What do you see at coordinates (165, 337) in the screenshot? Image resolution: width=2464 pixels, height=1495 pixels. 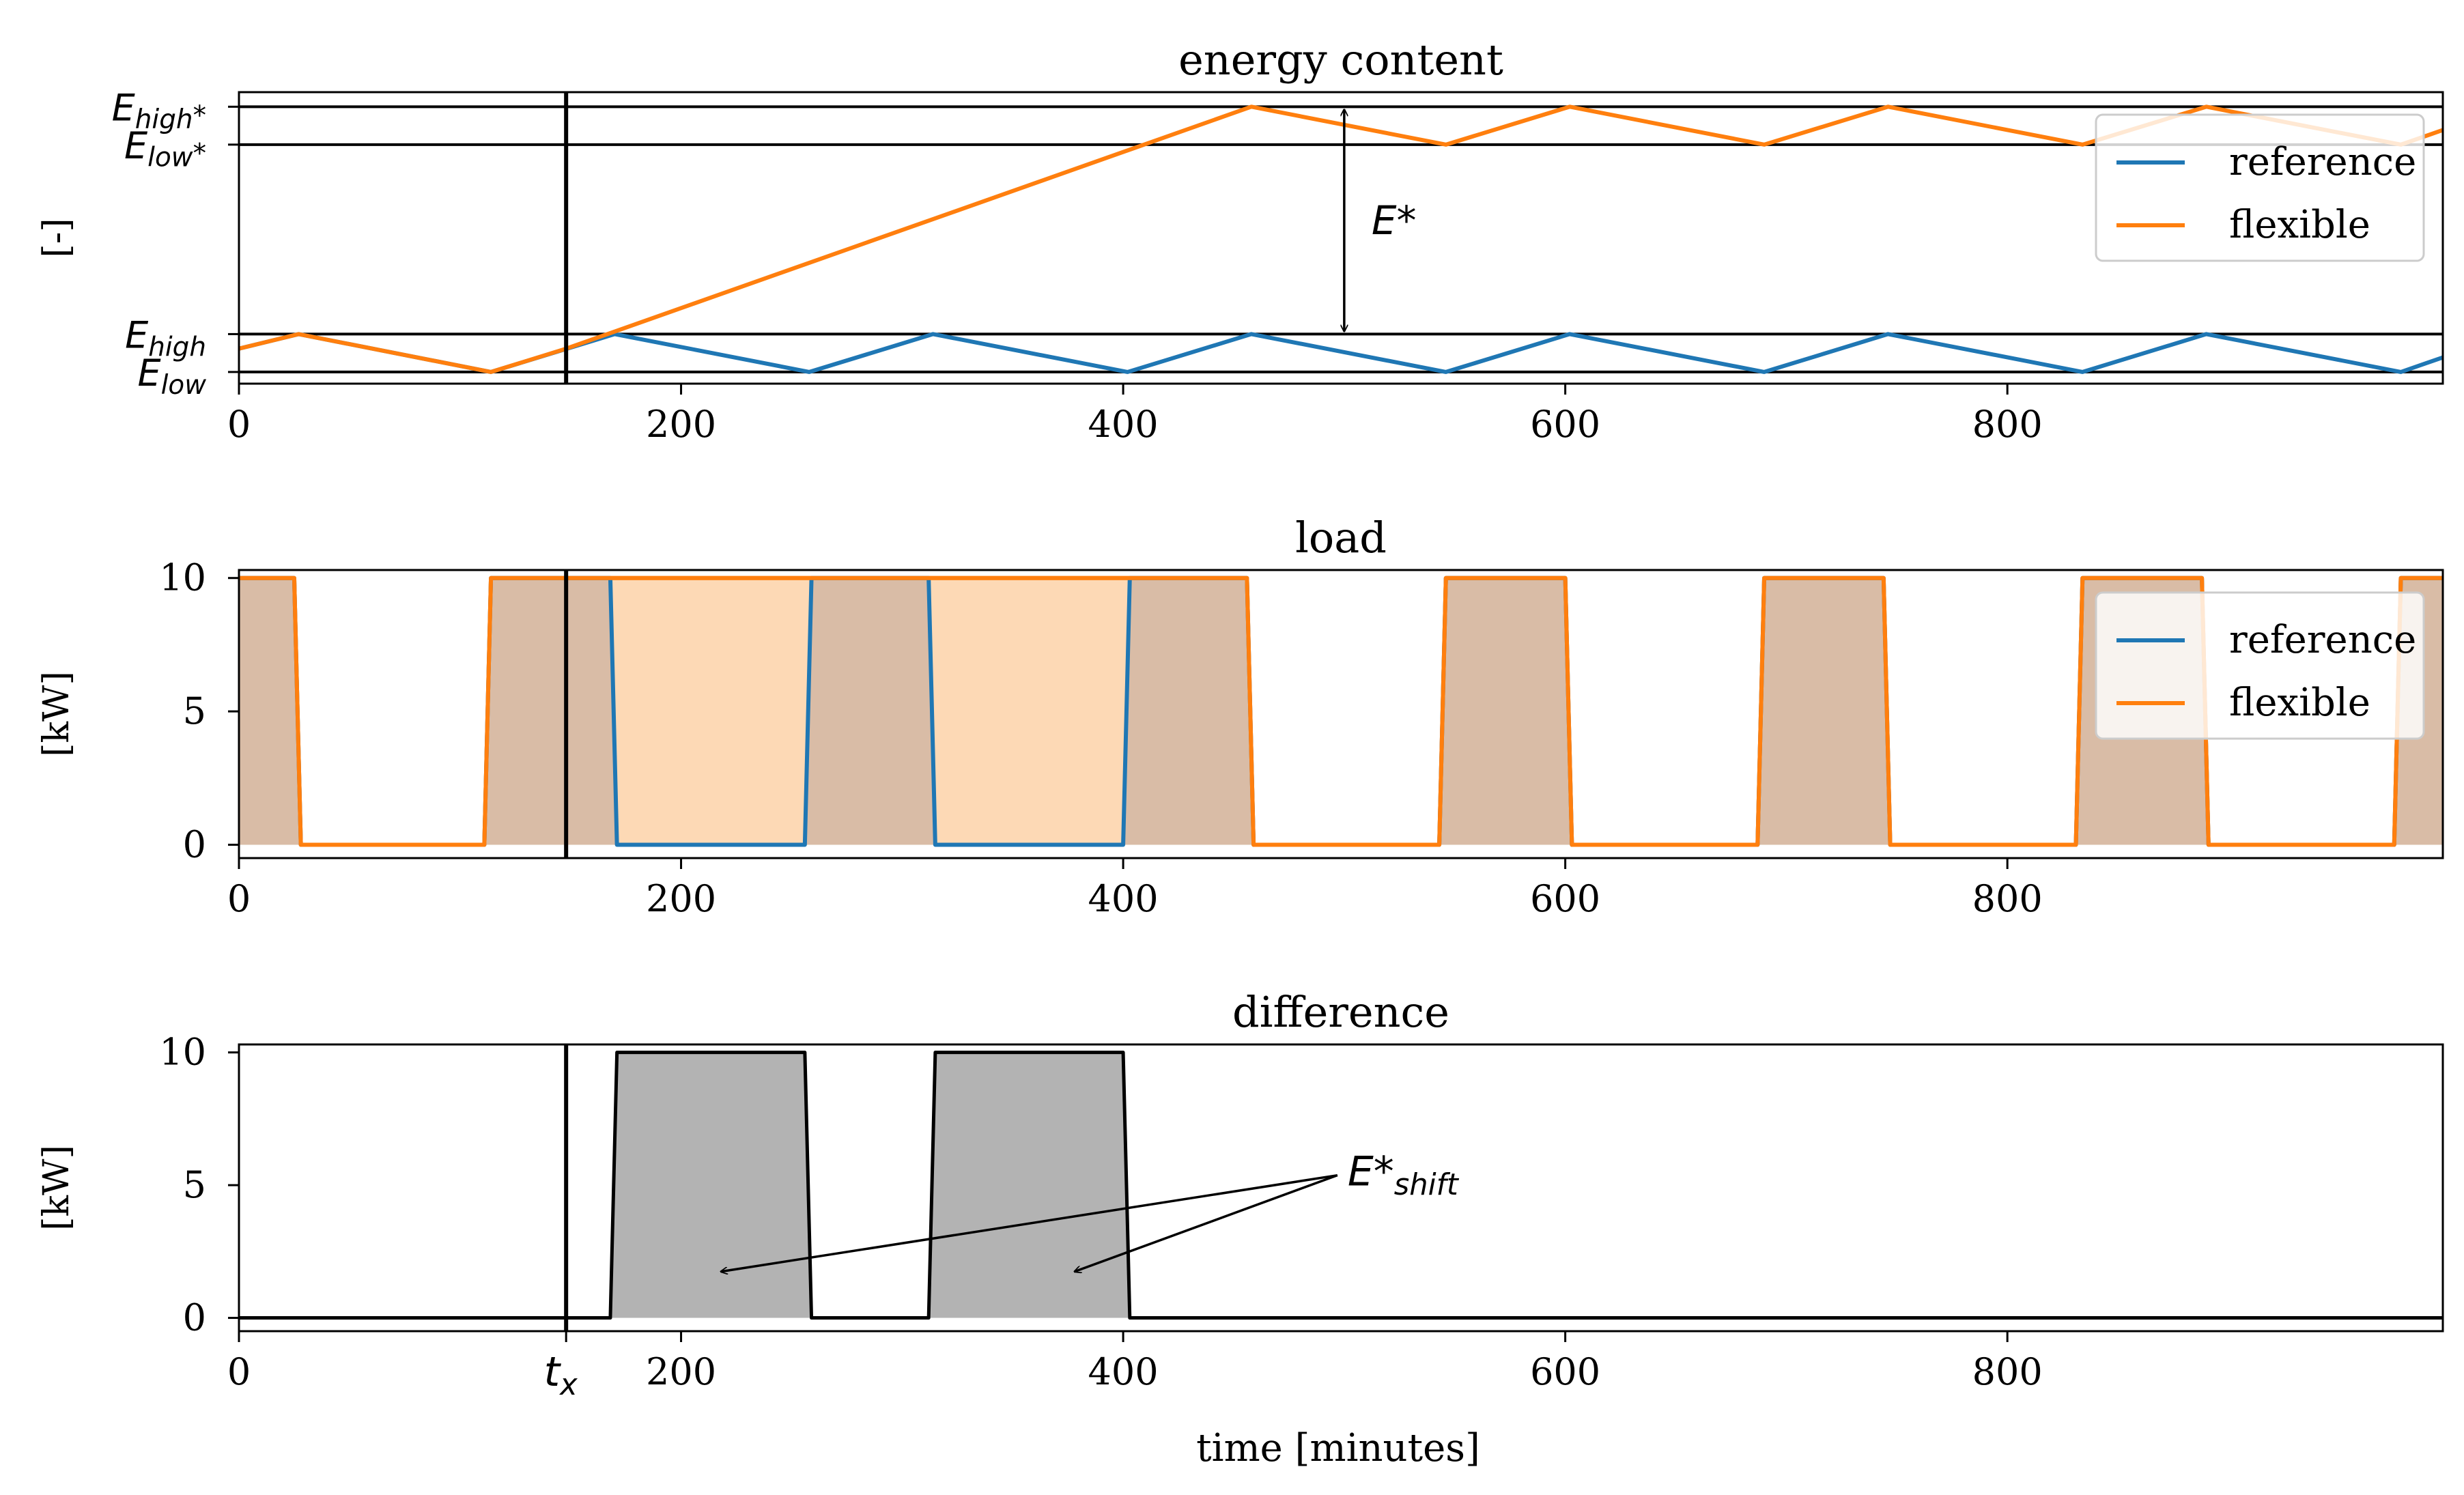 I see `y-tick-label: Ehigh` at bounding box center [165, 337].